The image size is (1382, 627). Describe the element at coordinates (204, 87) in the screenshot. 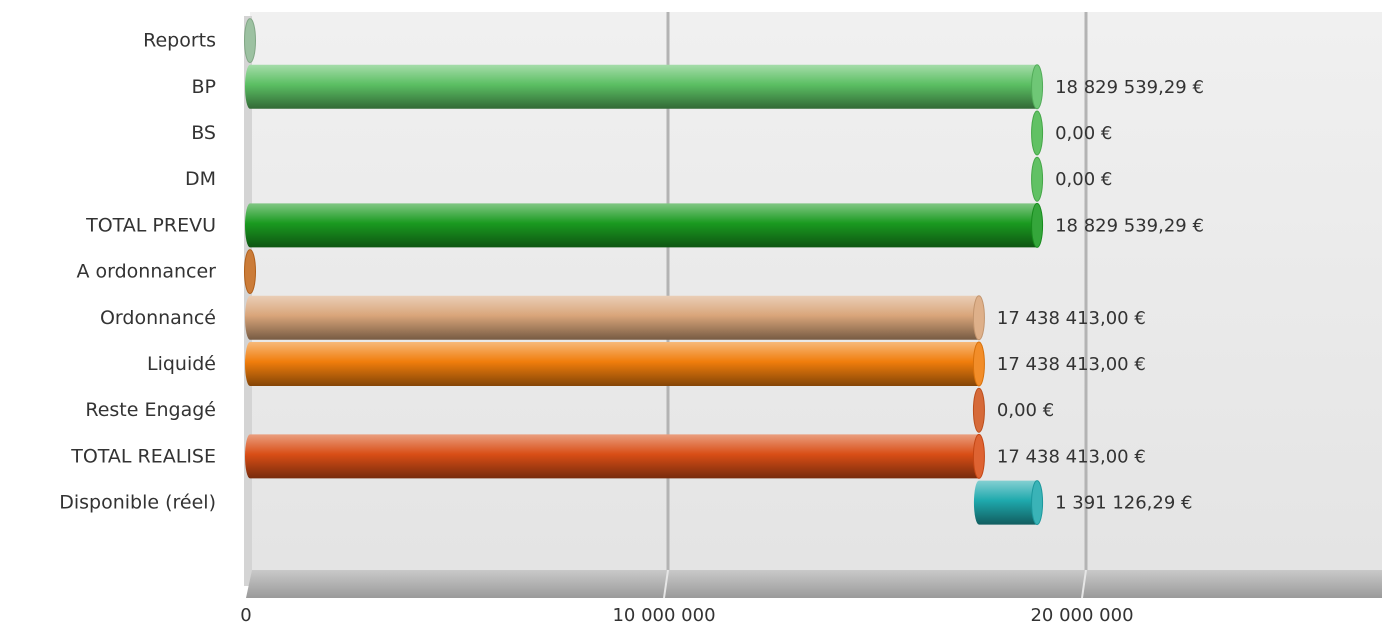

I see `category-label: BP` at that location.